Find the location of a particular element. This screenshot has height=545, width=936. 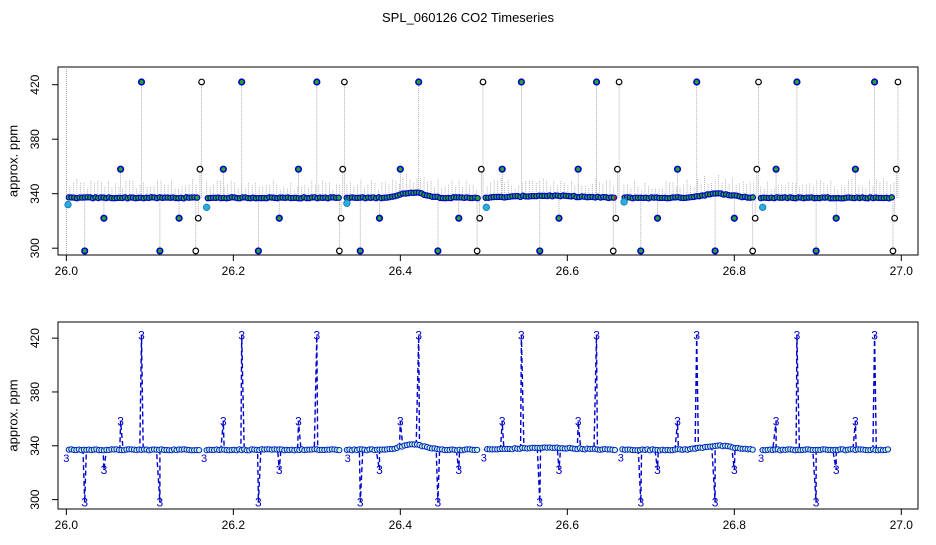

baseline-points is located at coordinates (478, 447).